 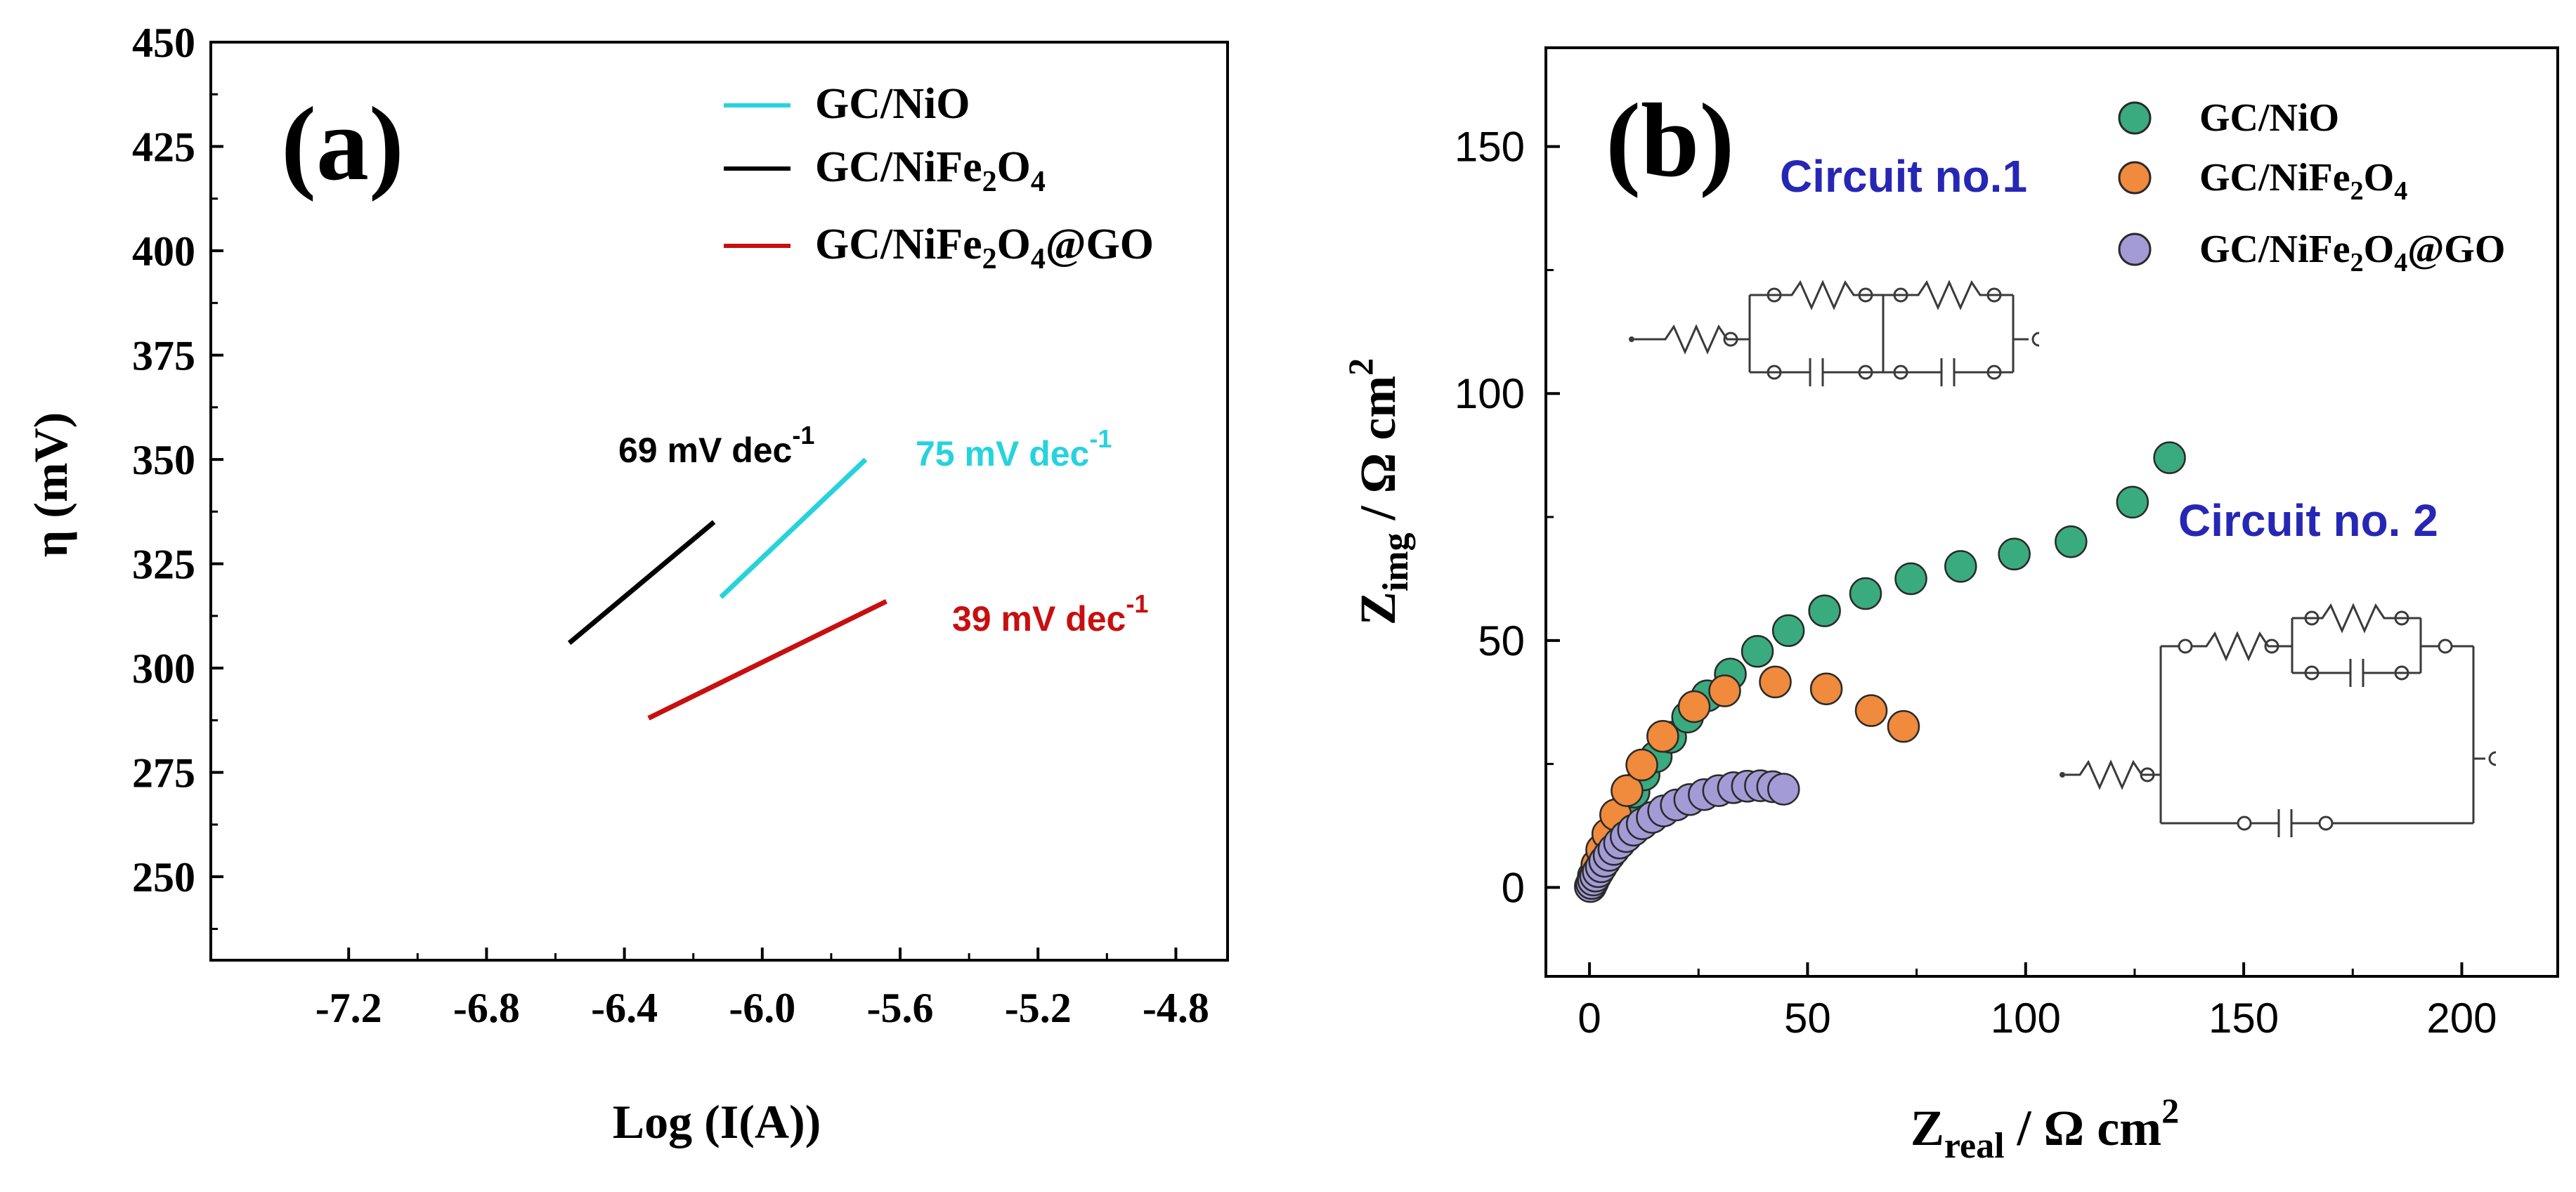 I want to click on legend-a-label-gc-nife2o4-main: GC/NiFe, so click(x=898, y=167).